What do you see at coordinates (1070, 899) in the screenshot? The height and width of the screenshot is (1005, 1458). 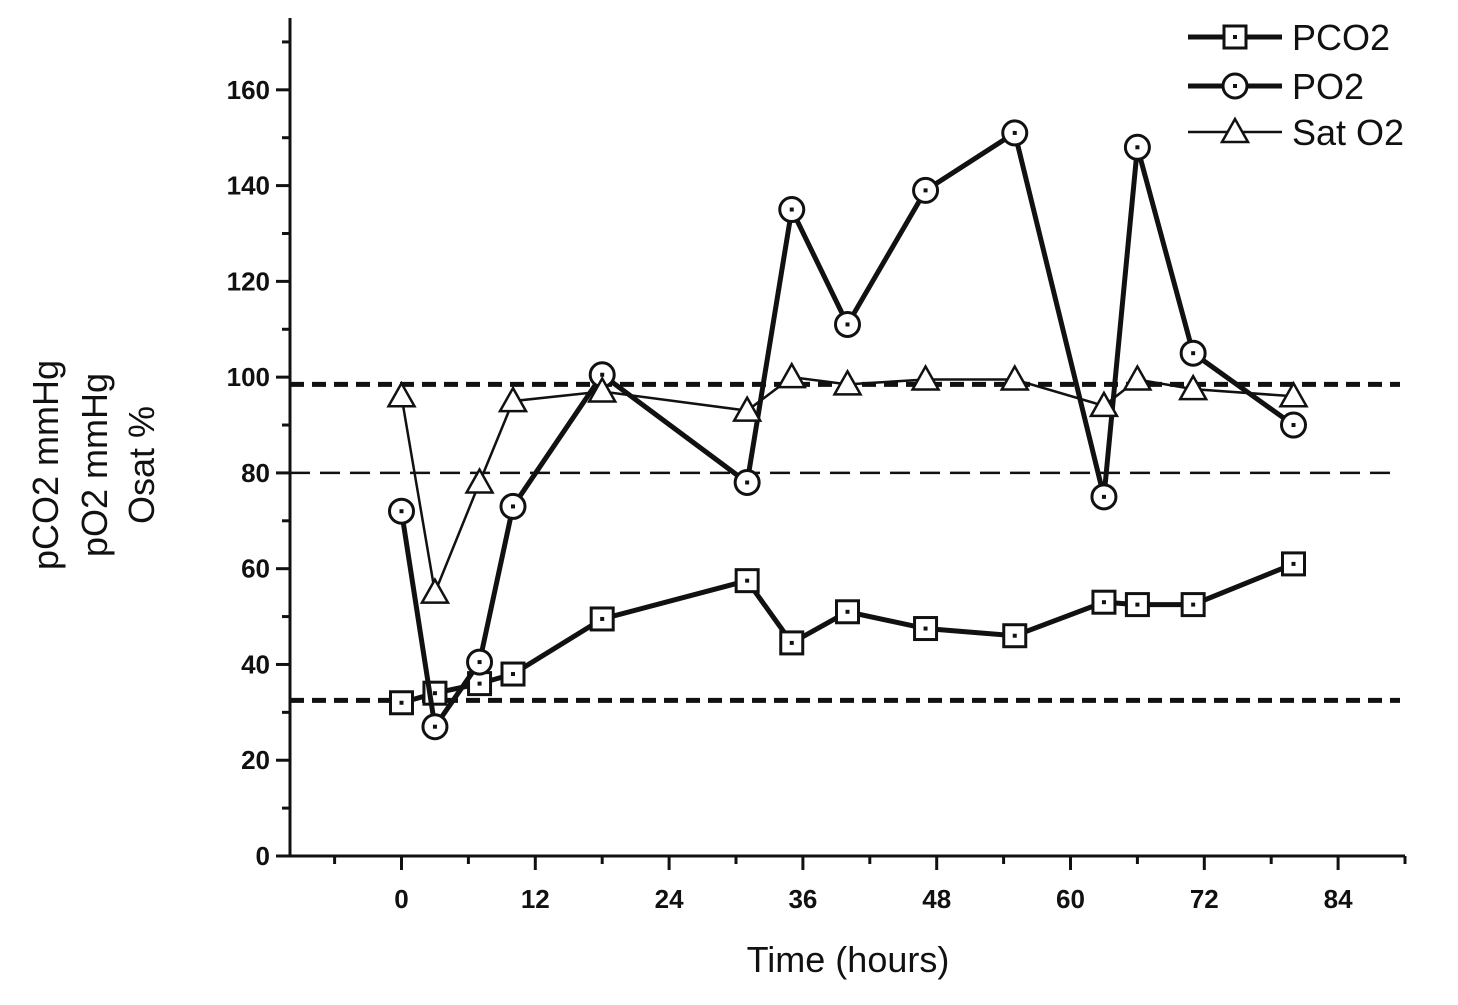 I see `x-tick-label: 60` at bounding box center [1070, 899].